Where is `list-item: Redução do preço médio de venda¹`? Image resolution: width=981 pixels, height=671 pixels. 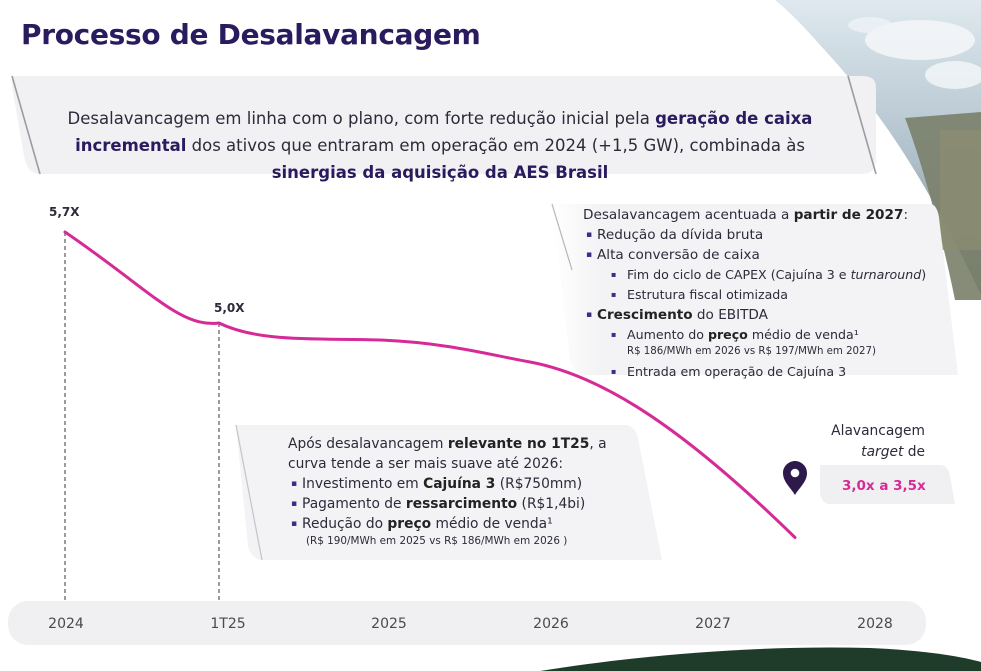 list-item: Redução do preço médio de venda¹ is located at coordinates (463, 524).